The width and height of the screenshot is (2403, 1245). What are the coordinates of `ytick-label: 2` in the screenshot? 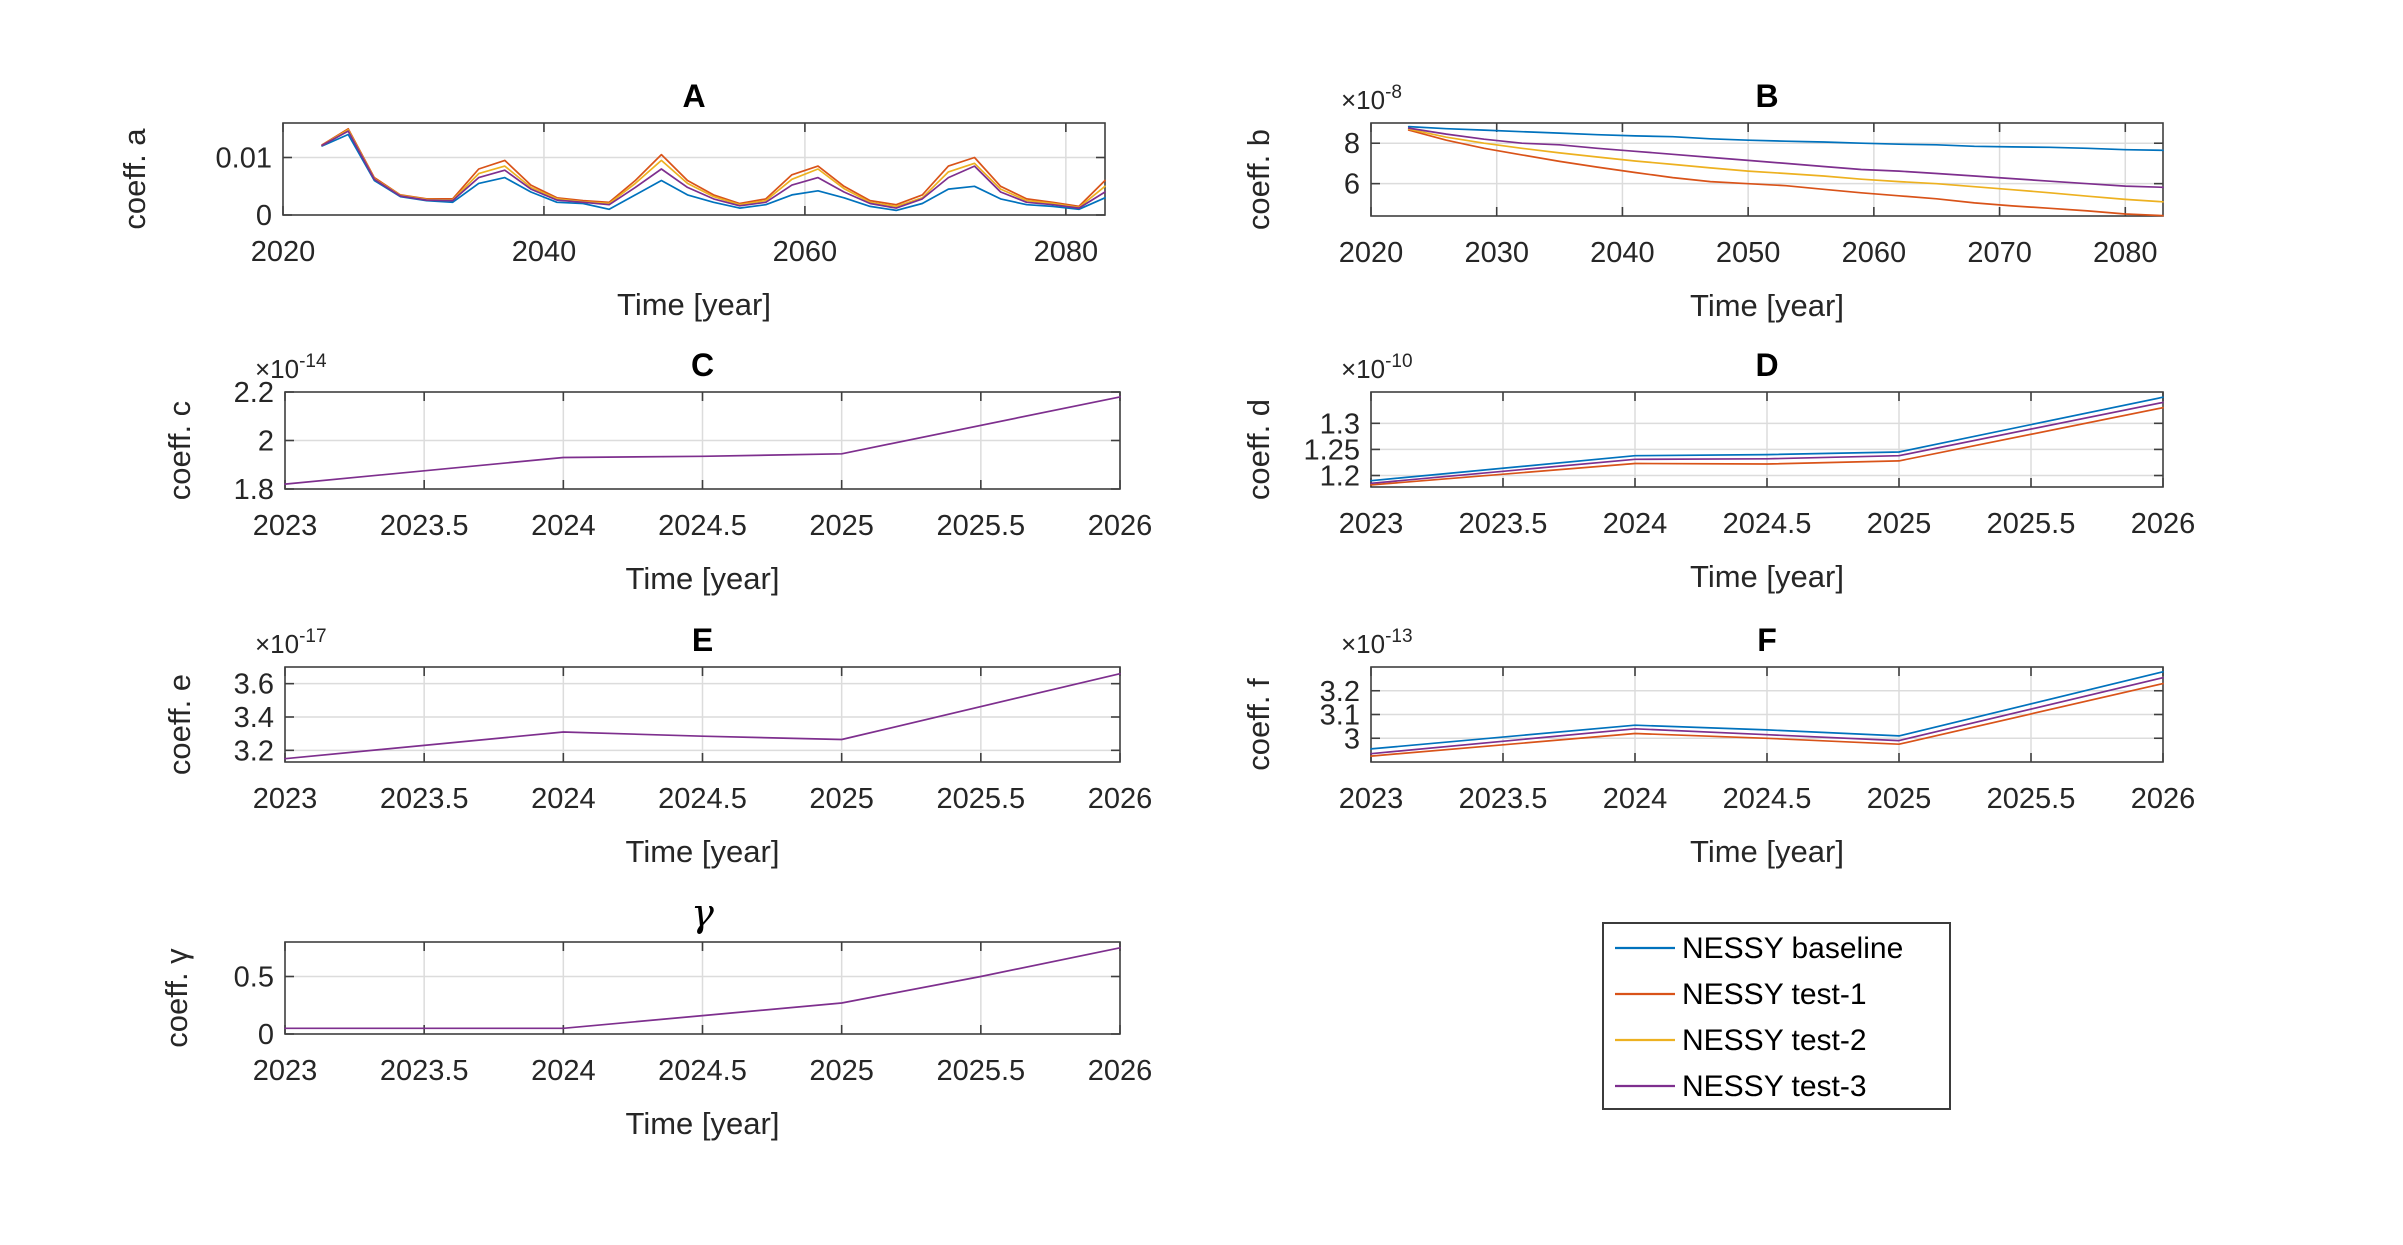 It's located at (266, 442).